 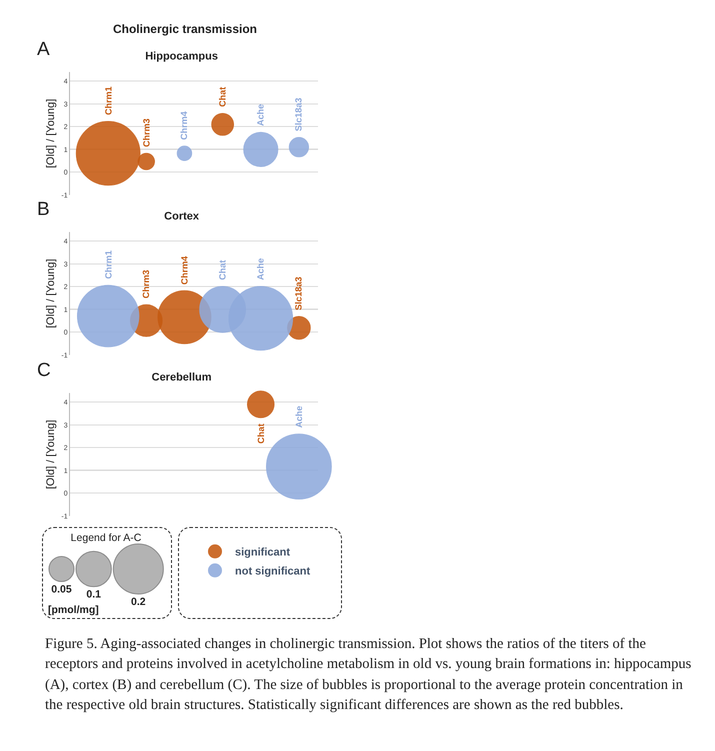 I want to click on size-key: Legend for A-C 0.05 0.1 0.2 [pmol/mg], so click(x=106, y=573).